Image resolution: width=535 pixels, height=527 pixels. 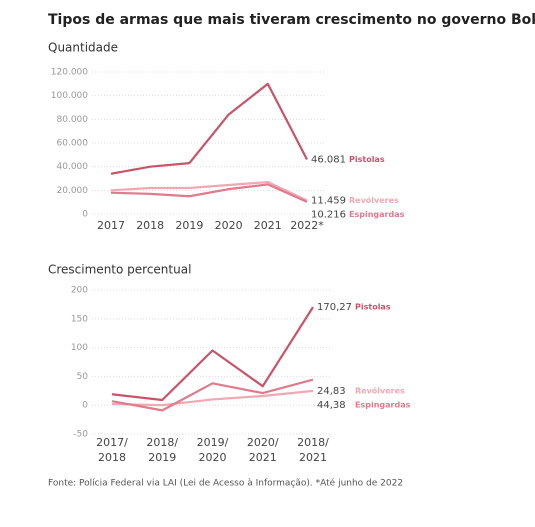 I want to click on value-label: 44,38, so click(x=331, y=405).